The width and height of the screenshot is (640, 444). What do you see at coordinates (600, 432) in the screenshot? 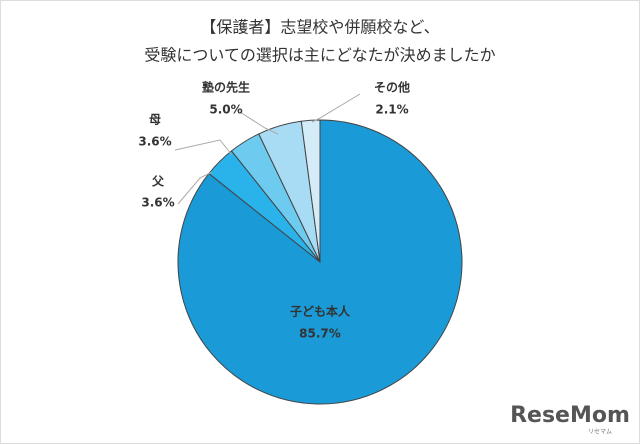
I see `watermark-sub: リセマム` at bounding box center [600, 432].